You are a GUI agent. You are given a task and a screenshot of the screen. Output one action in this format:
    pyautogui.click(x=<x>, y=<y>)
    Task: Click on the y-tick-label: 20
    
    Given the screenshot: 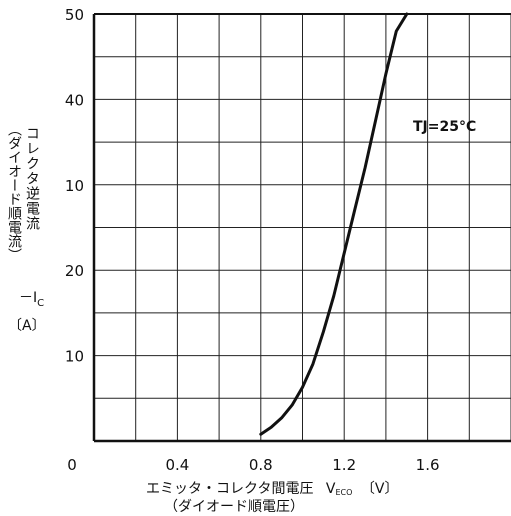 What is the action you would take?
    pyautogui.click(x=74, y=271)
    